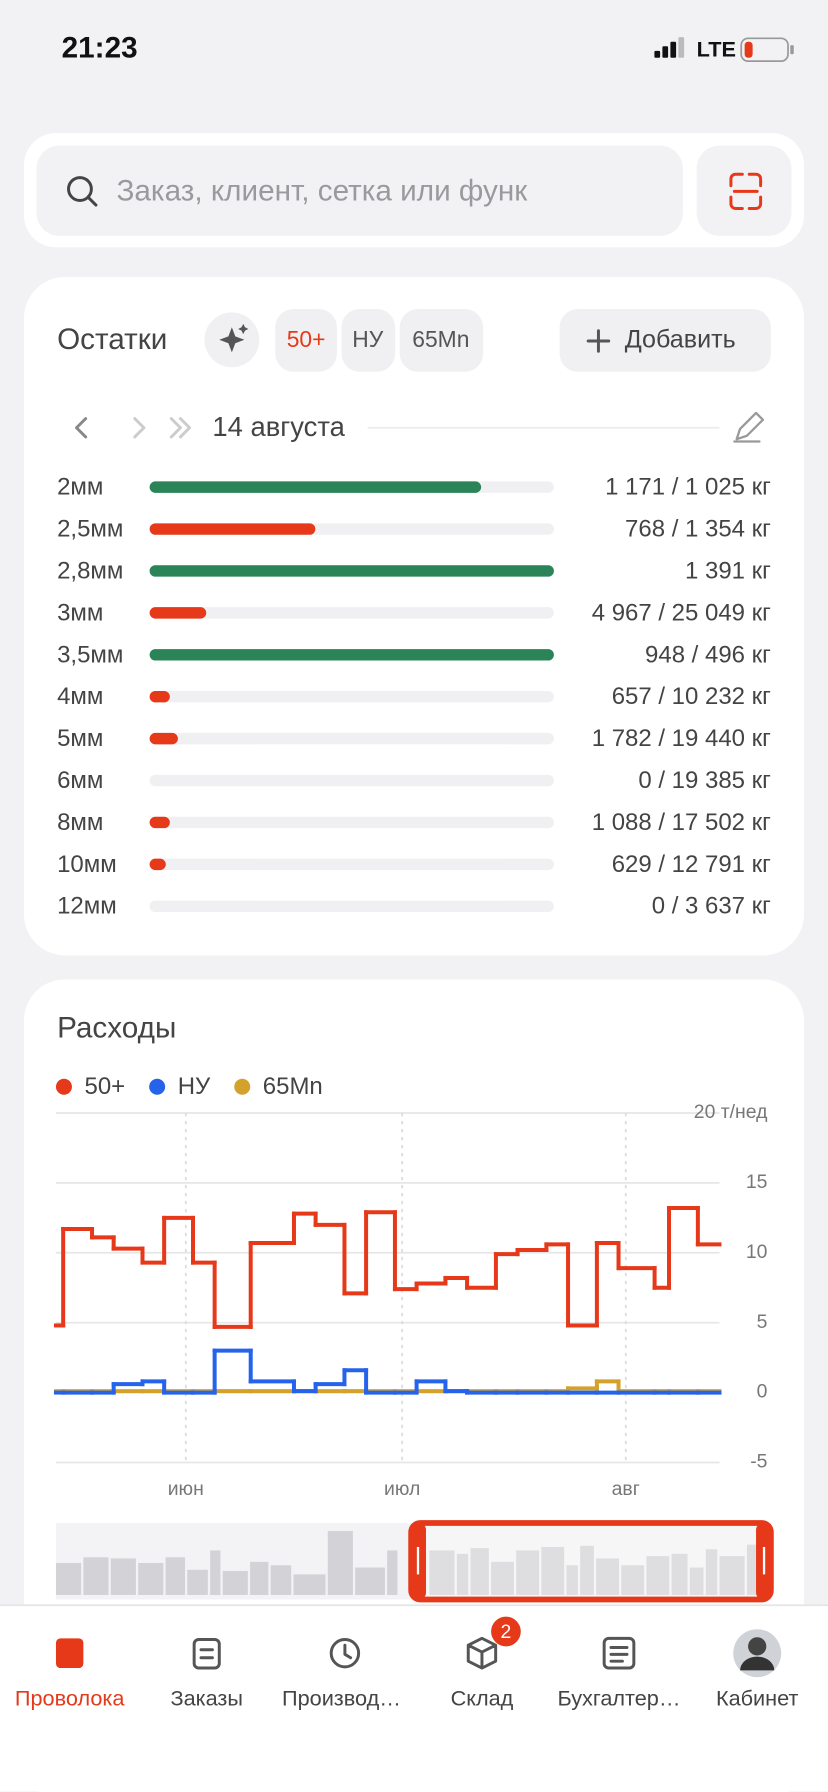  Describe the element at coordinates (186, 1489) in the screenshot. I see `x-tick-label: июн` at that location.